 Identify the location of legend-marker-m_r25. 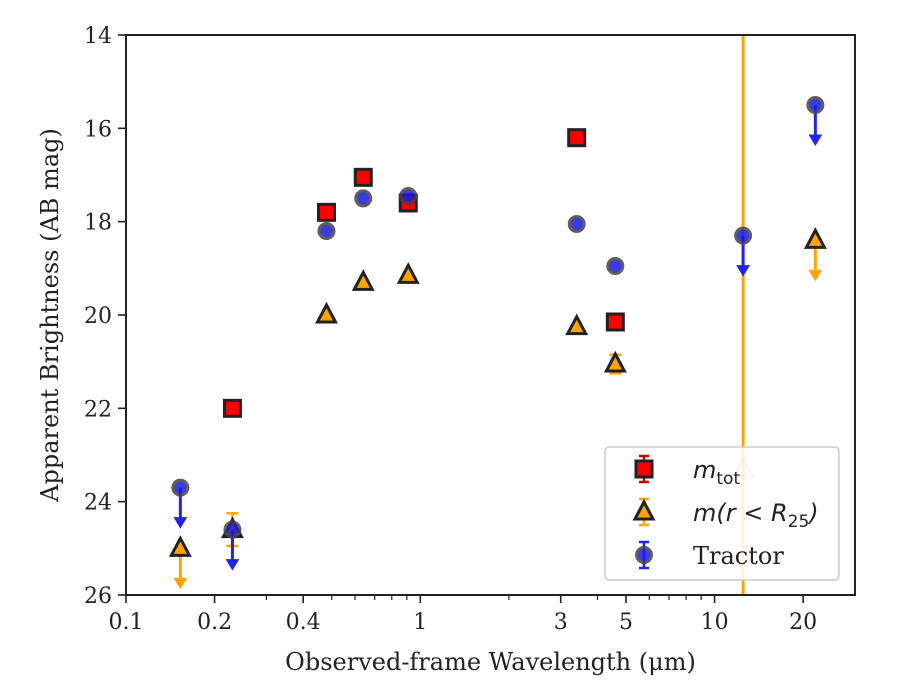
(644, 509).